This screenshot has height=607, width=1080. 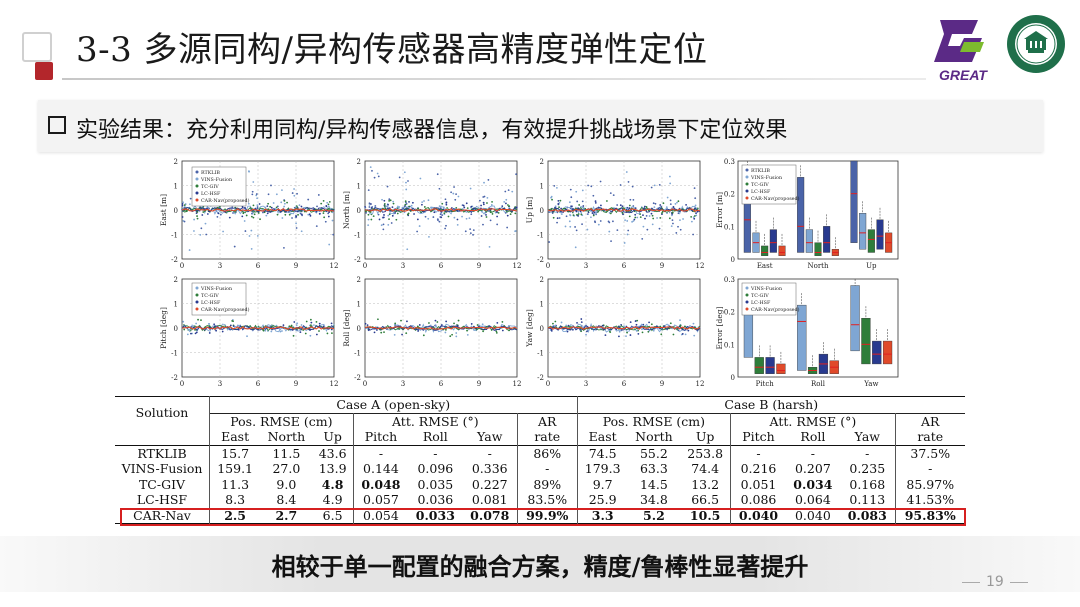 What do you see at coordinates (758, 469) in the screenshot?
I see `table-cell: 0.216` at bounding box center [758, 469].